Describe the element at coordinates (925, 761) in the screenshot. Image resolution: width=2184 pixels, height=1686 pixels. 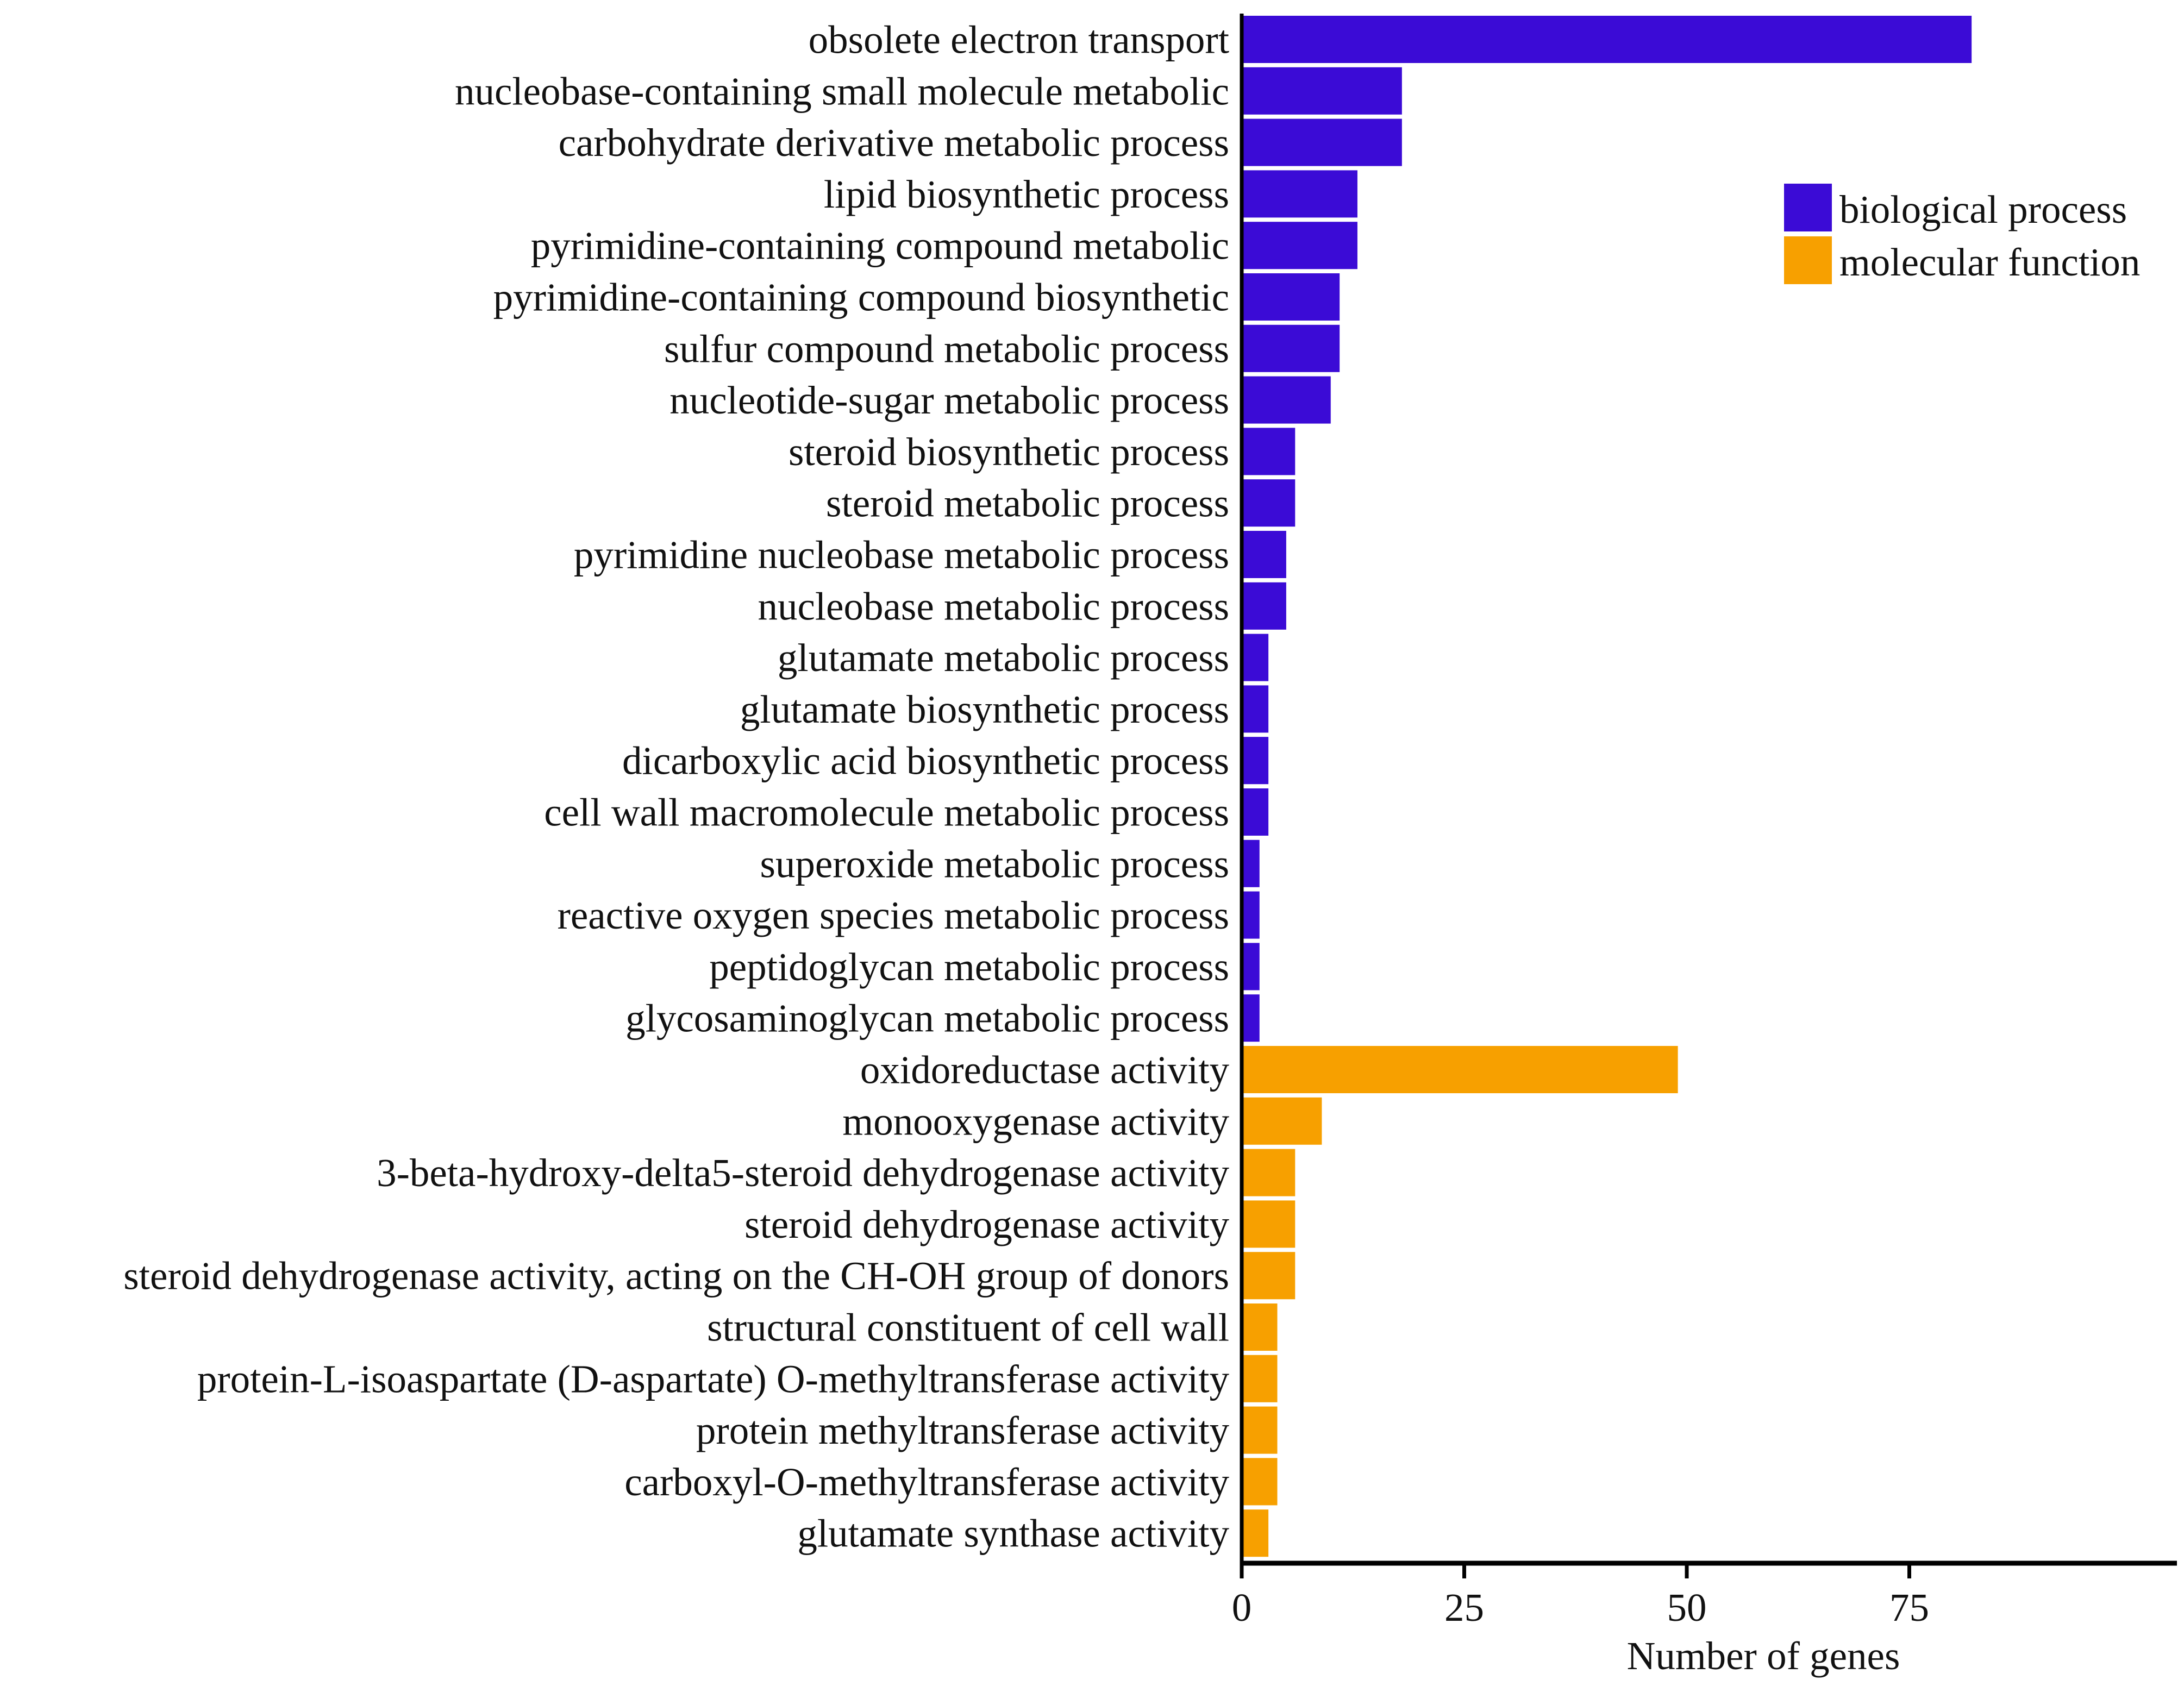
I see `category-label: dicarboxylic acid biosynthetic process` at that location.